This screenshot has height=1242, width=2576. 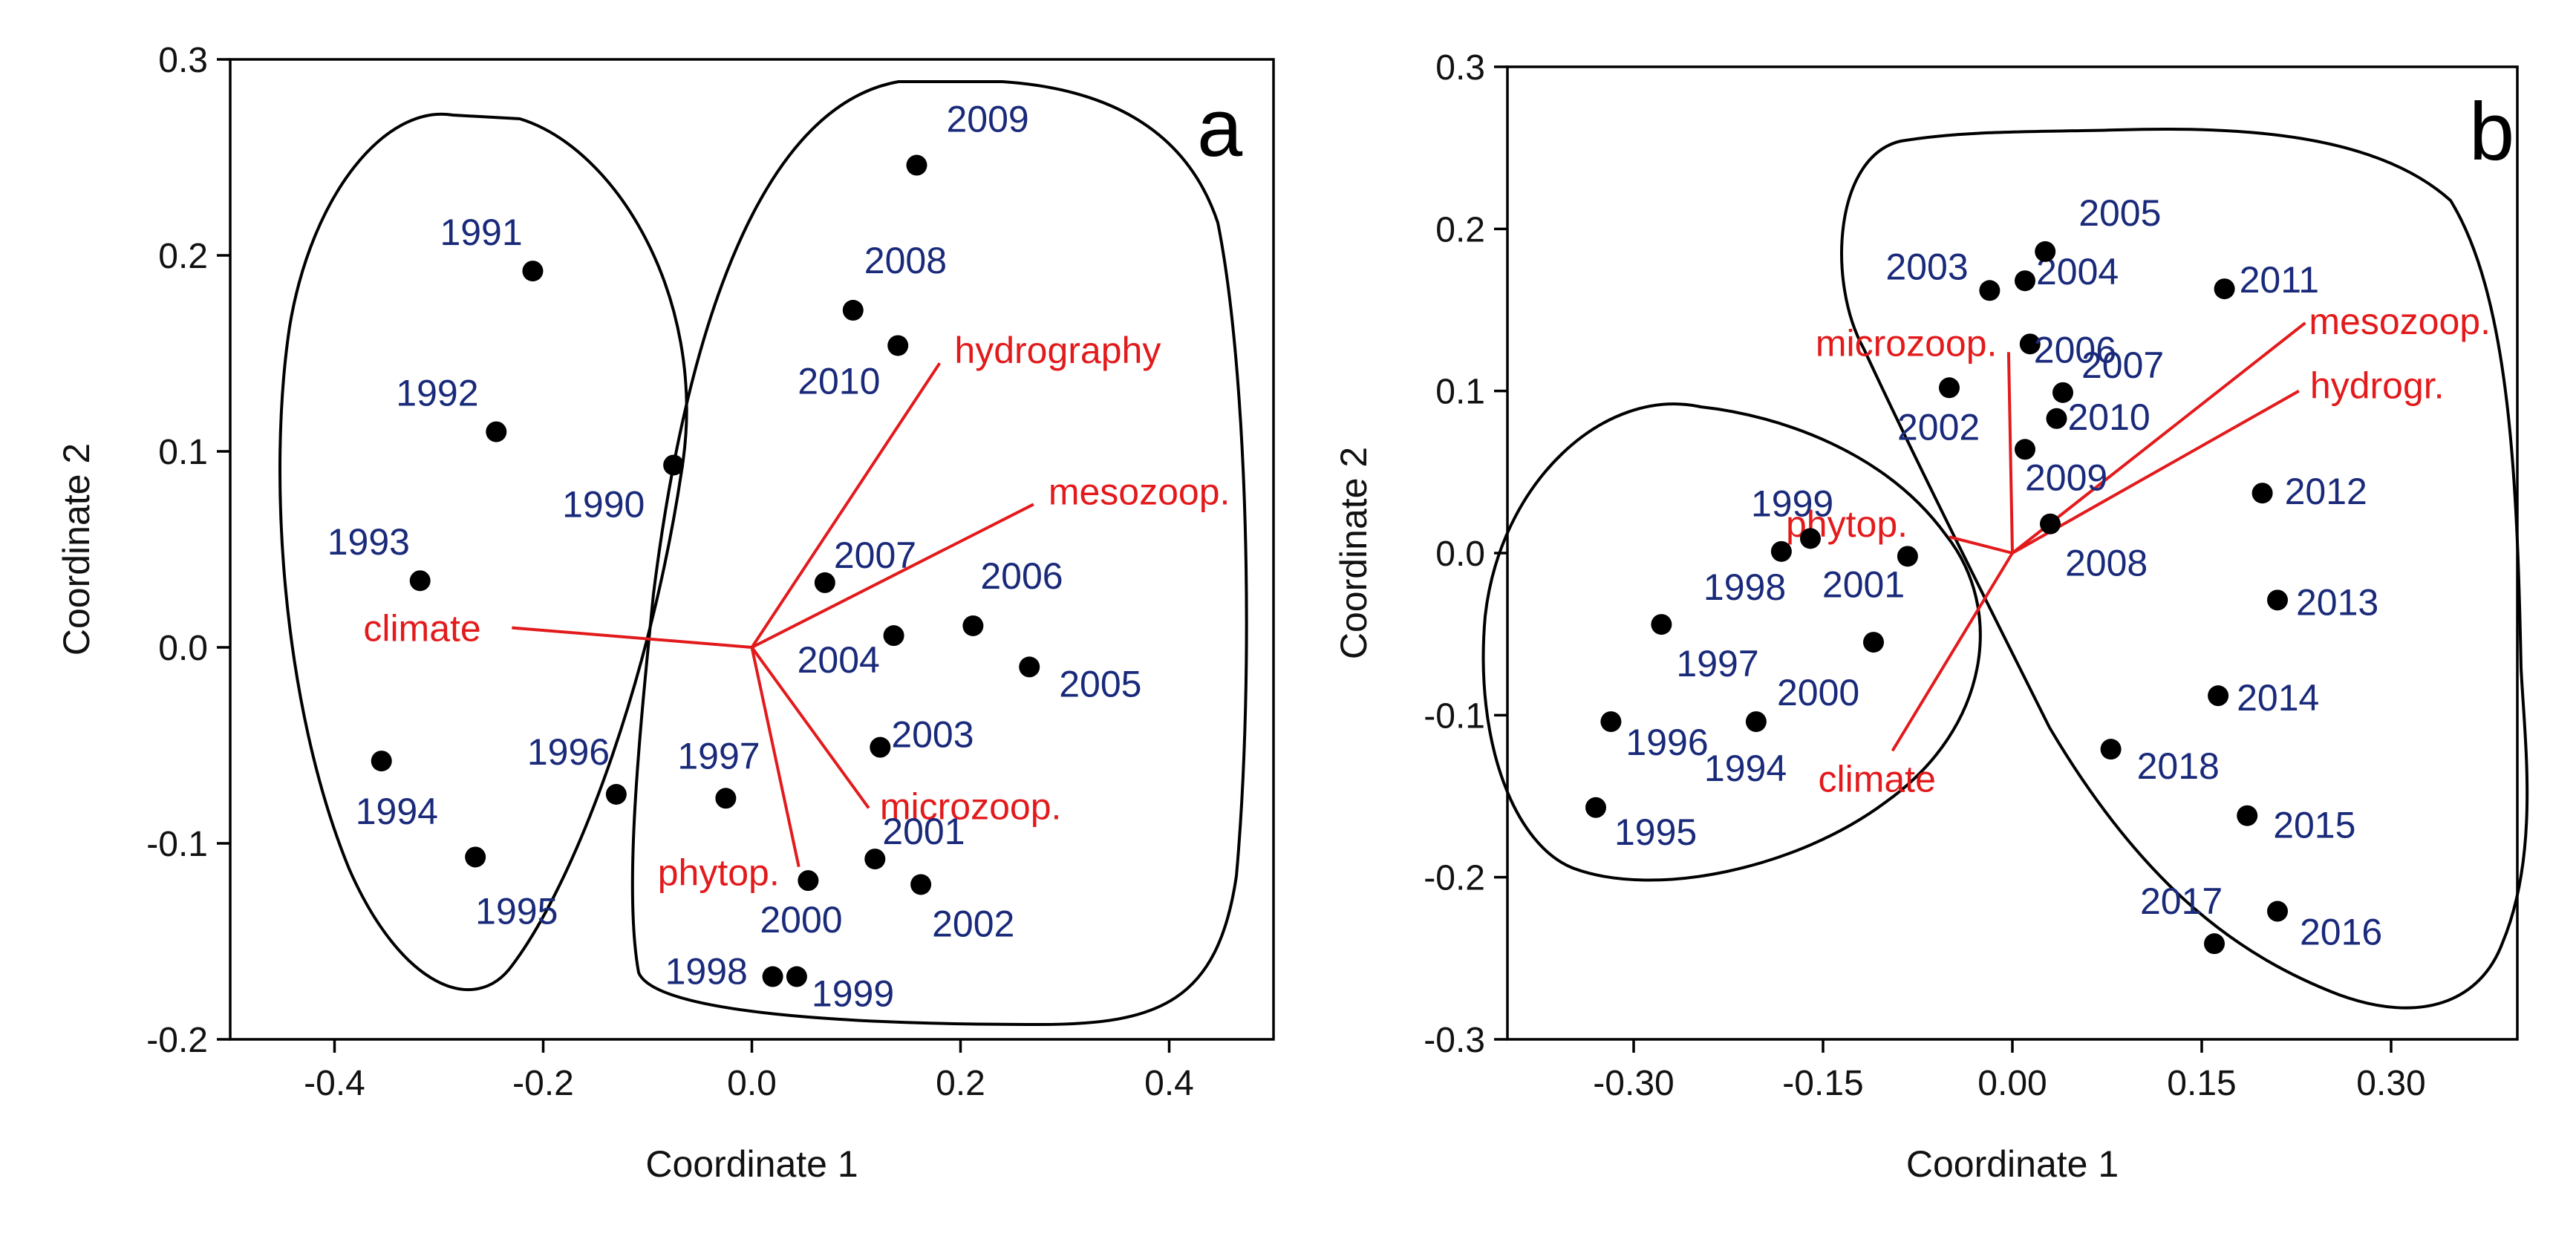 I want to click on panel-a-y-tick-label: 0.2, so click(x=183, y=256).